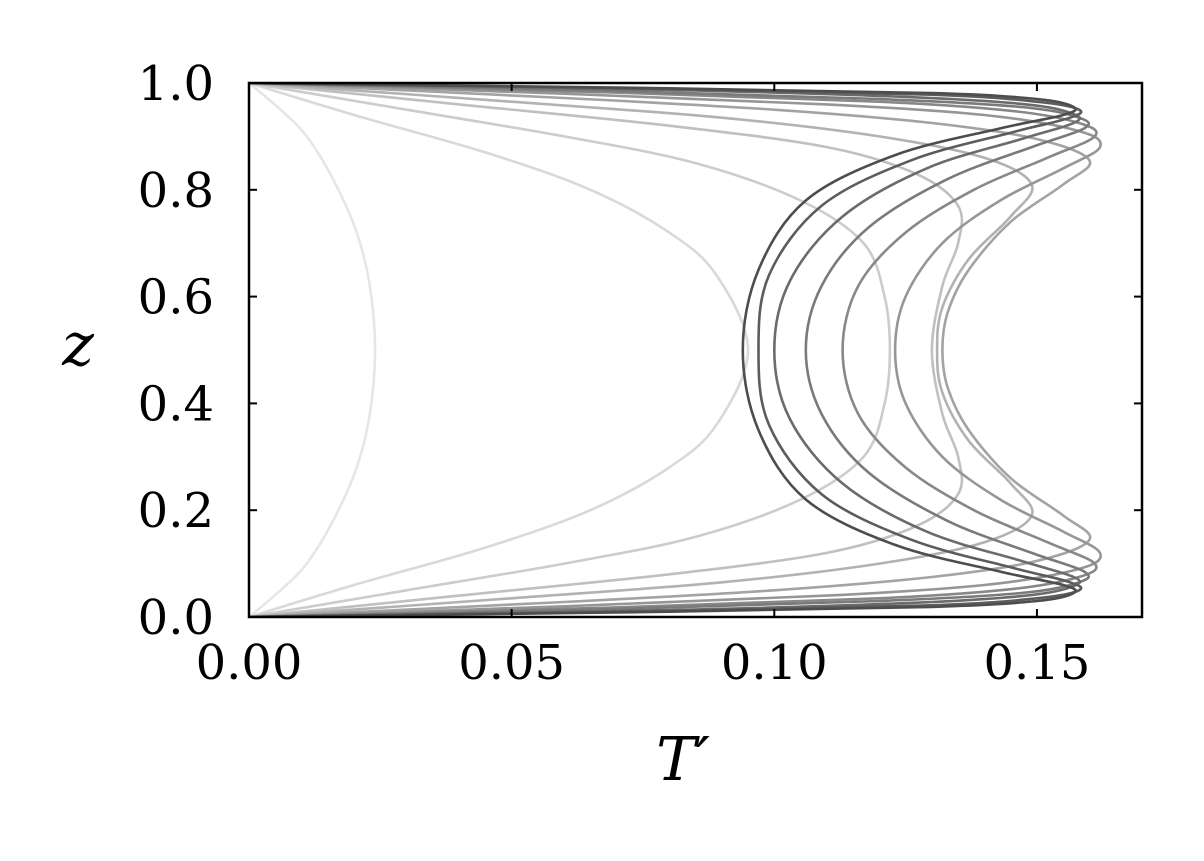 The height and width of the screenshot is (861, 1204). I want to click on y-axis-label: z, so click(77, 345).